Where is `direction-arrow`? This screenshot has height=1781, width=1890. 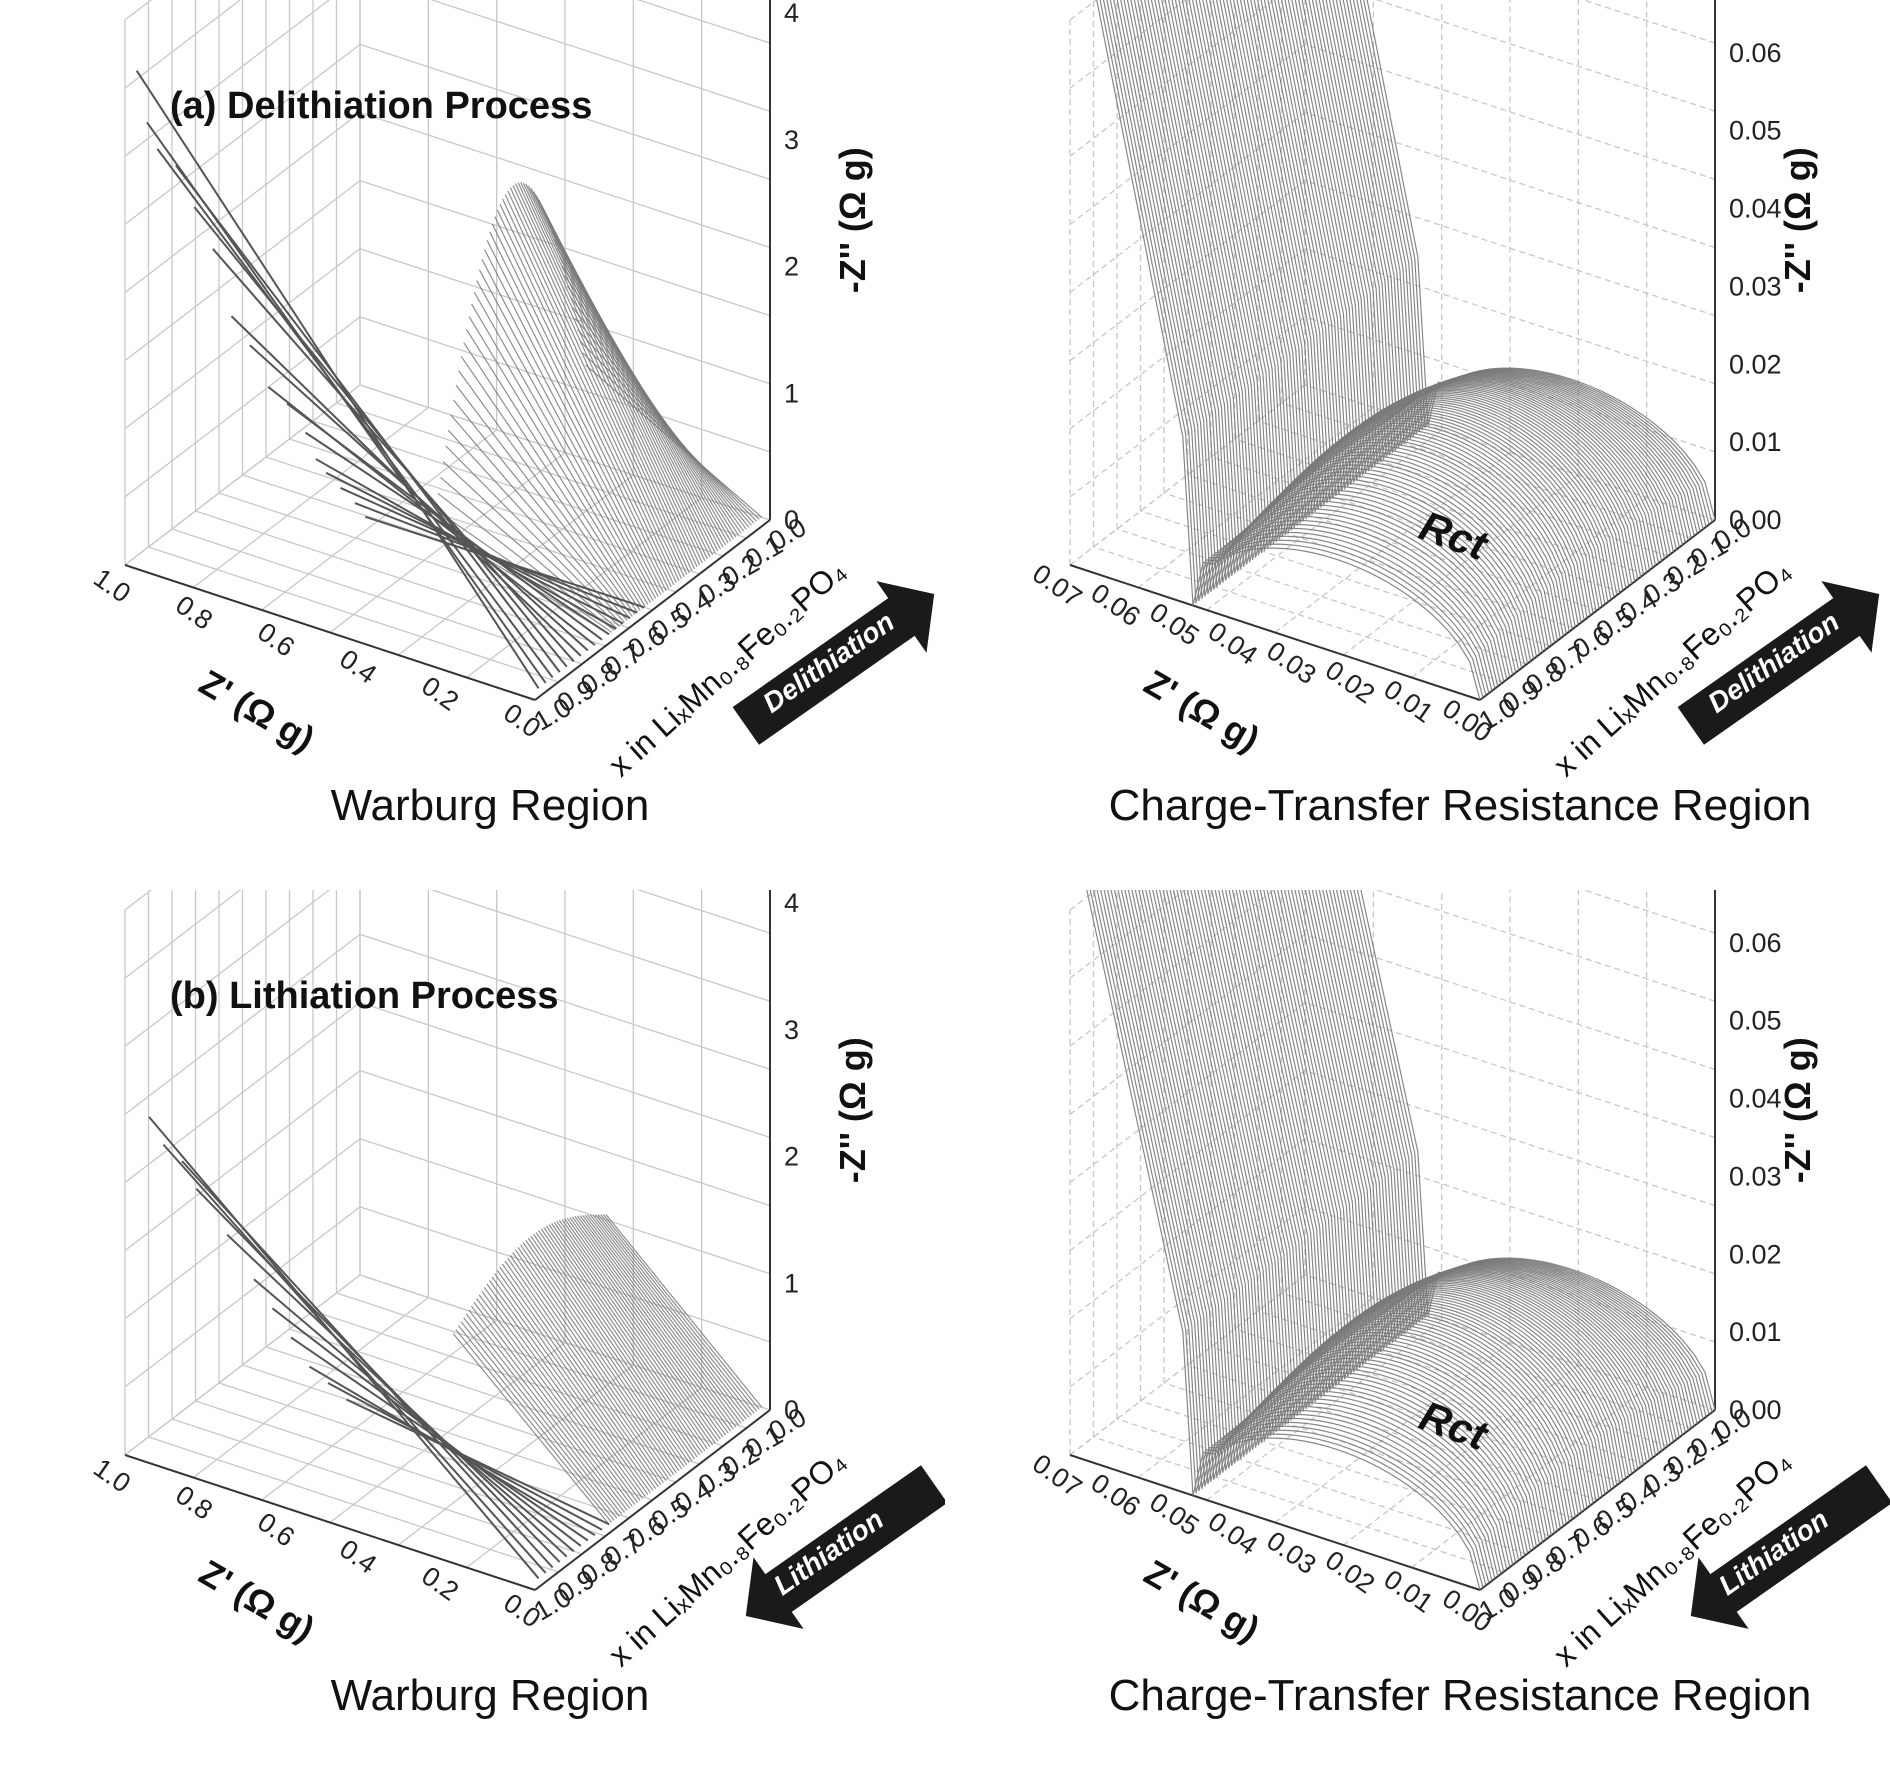 direction-arrow is located at coordinates (1790, 1547).